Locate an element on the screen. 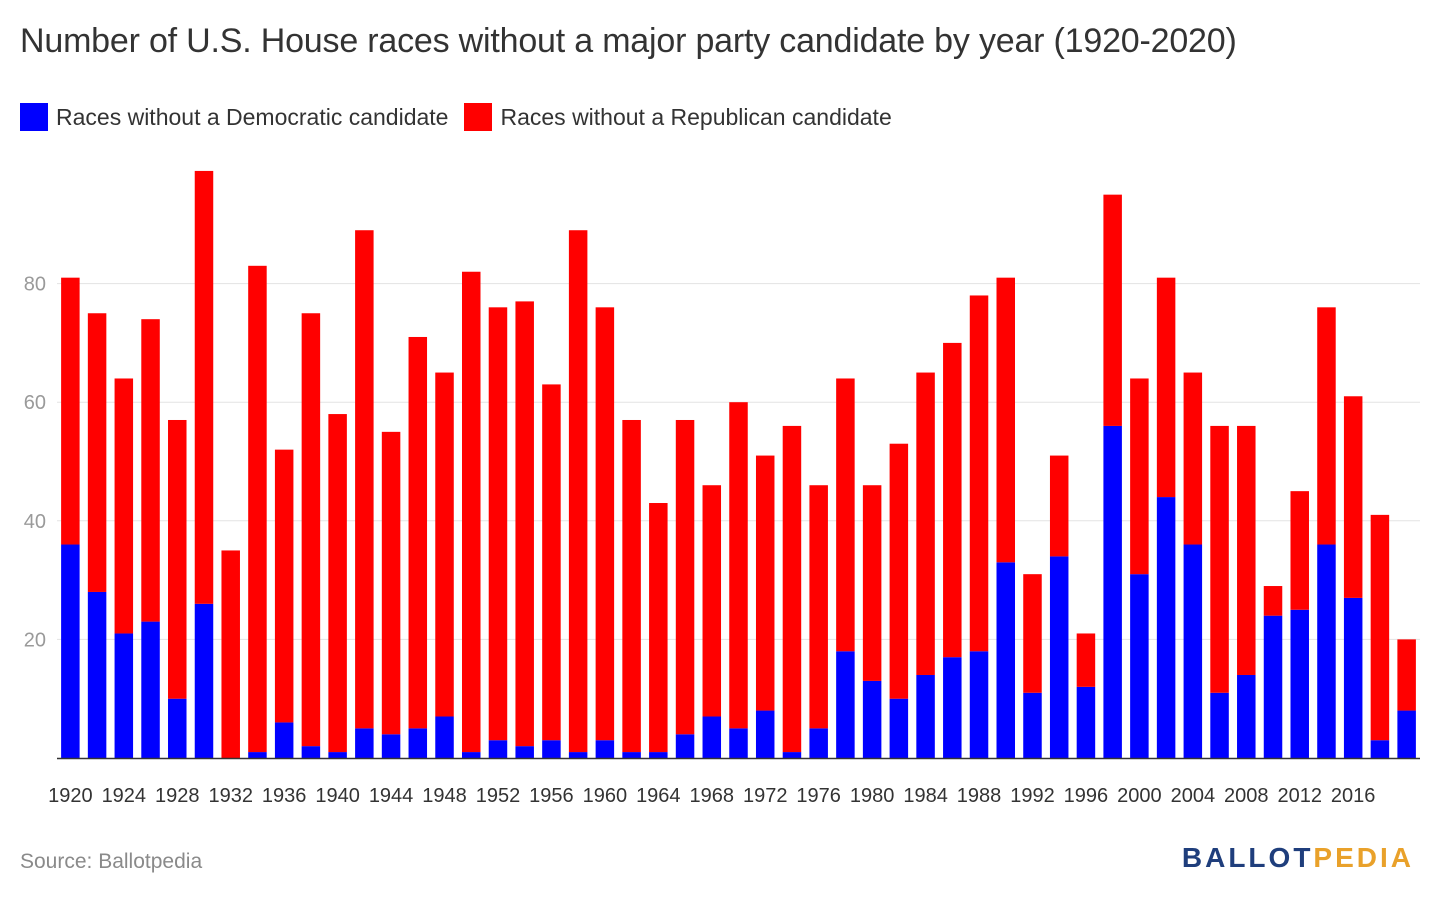 The image size is (1440, 920). bar-dem-1920 is located at coordinates (70, 651).